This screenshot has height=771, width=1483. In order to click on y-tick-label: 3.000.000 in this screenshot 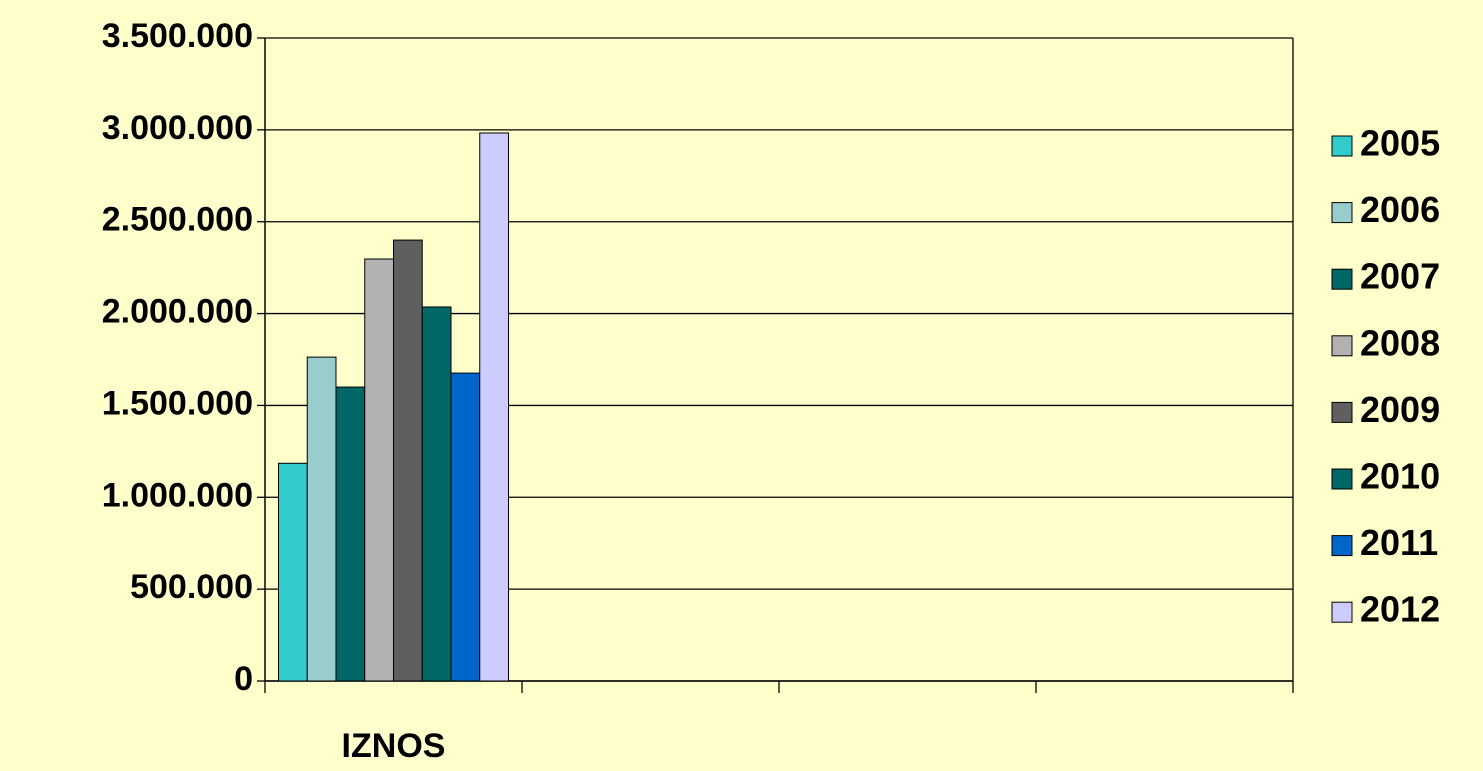, I will do `click(177, 128)`.